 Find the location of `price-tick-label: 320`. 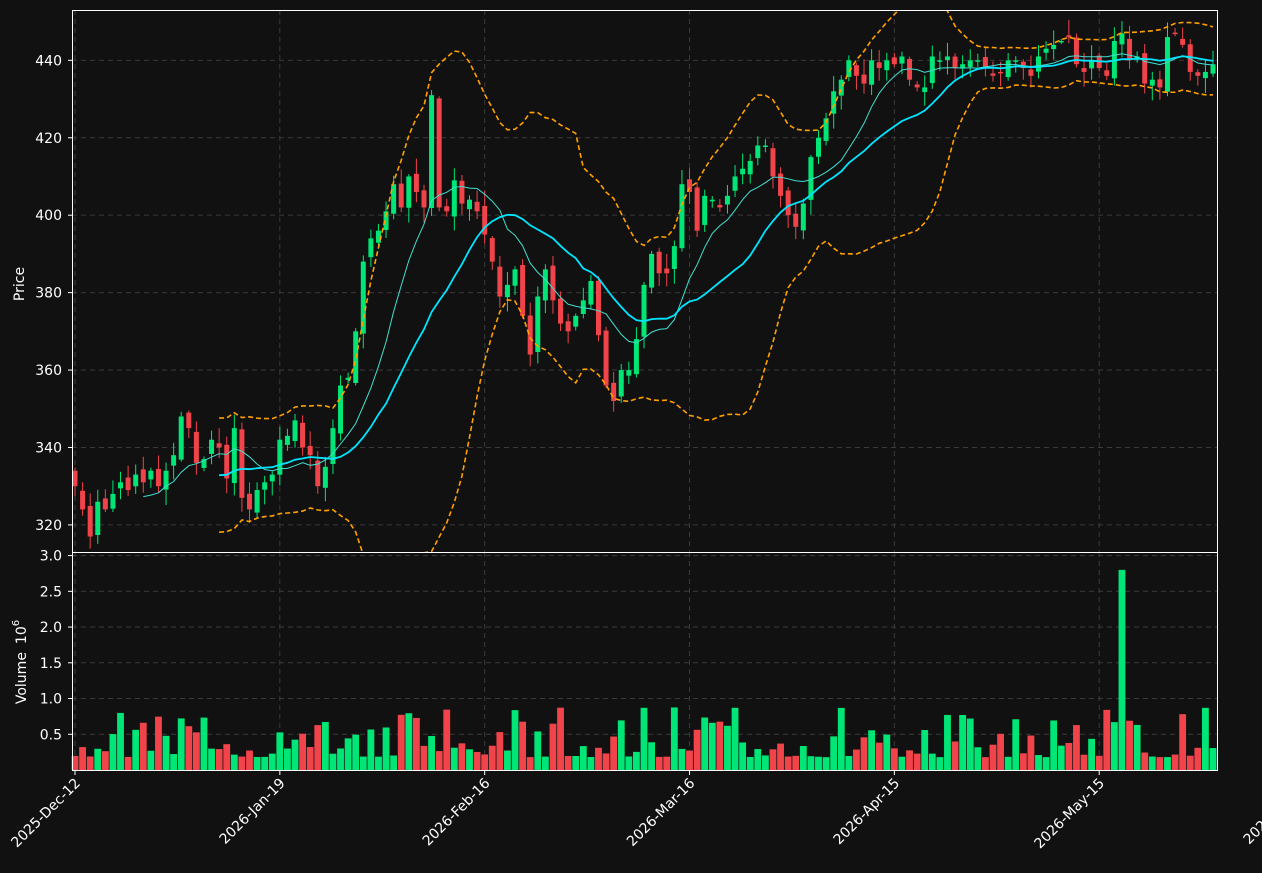

price-tick-label: 320 is located at coordinates (48, 526).